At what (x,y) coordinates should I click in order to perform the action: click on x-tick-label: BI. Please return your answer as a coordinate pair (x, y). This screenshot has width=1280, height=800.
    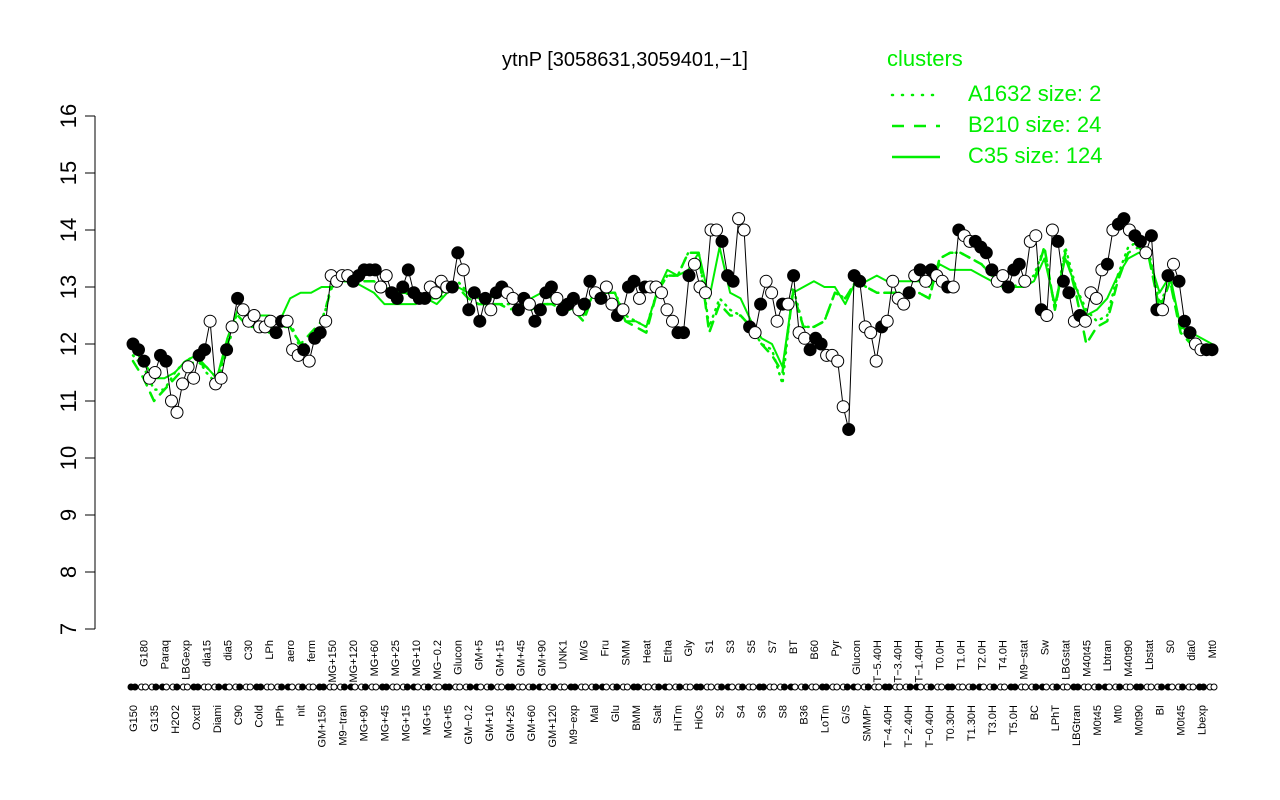
    Looking at the image, I should click on (1161, 710).